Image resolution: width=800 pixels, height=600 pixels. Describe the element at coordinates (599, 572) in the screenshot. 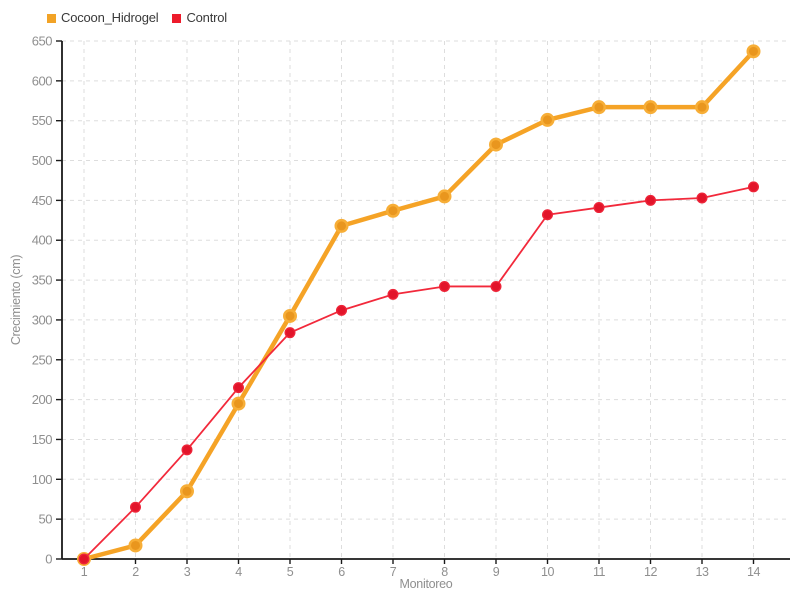

I see `x-tick-label: 11` at that location.